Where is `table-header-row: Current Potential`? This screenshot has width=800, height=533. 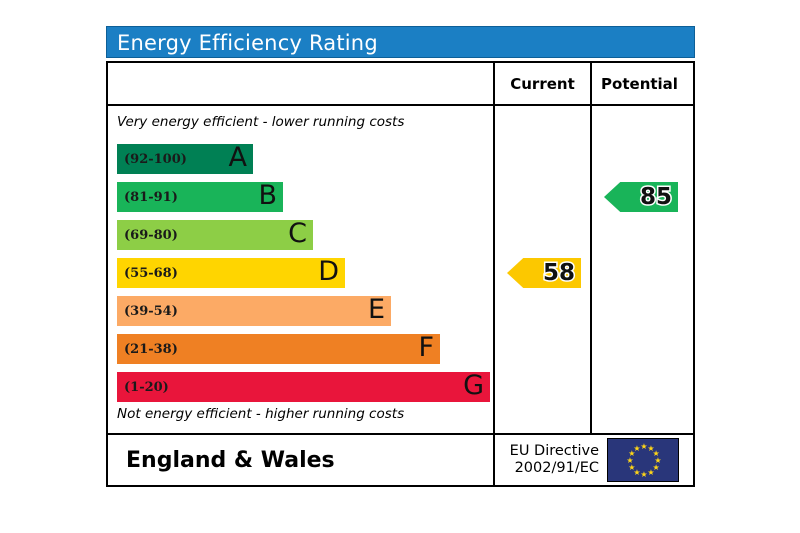
table-header-row: Current Potential is located at coordinates (400, 84).